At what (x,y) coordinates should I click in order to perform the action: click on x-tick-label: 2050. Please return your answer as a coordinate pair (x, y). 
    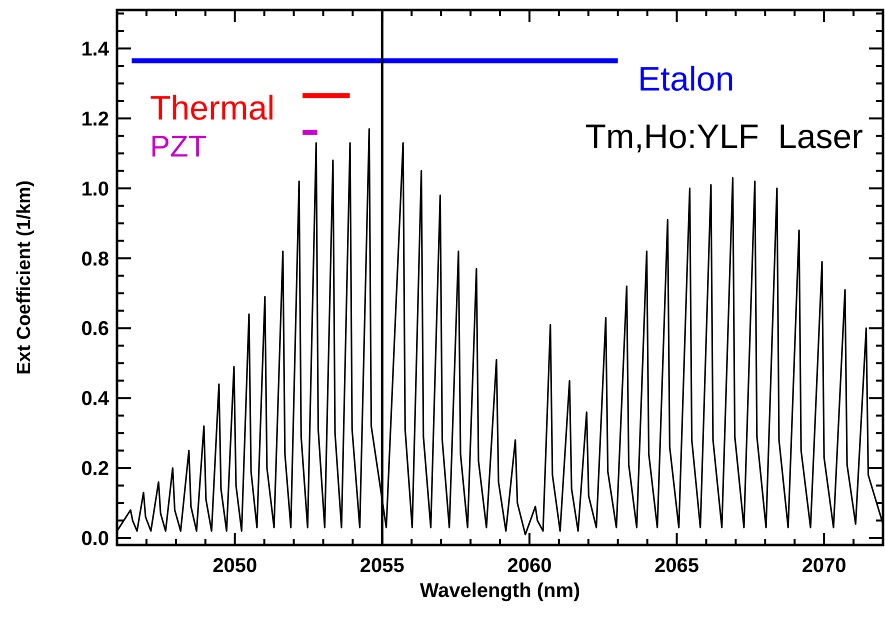
    Looking at the image, I should click on (235, 566).